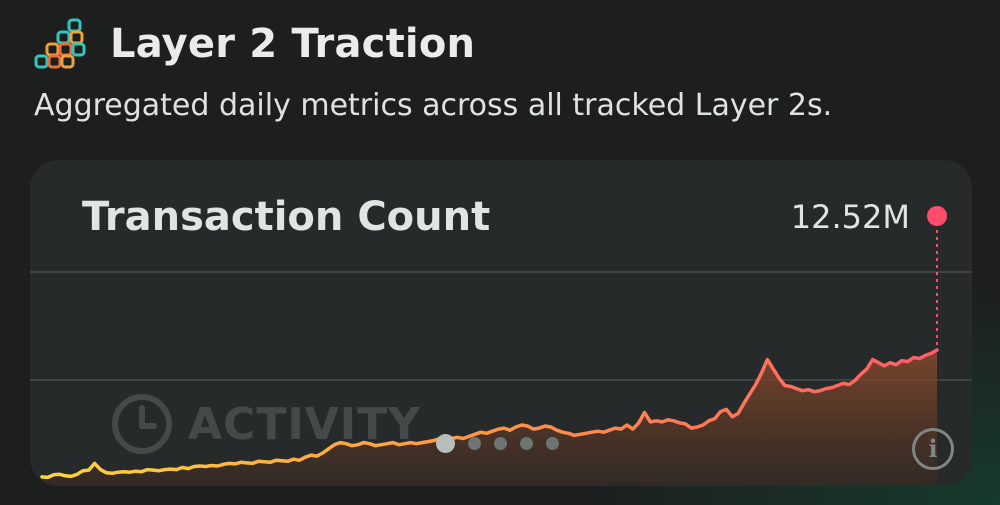 The width and height of the screenshot is (1000, 505). What do you see at coordinates (60, 43) in the screenshot?
I see `stacked-blocks-icon` at bounding box center [60, 43].